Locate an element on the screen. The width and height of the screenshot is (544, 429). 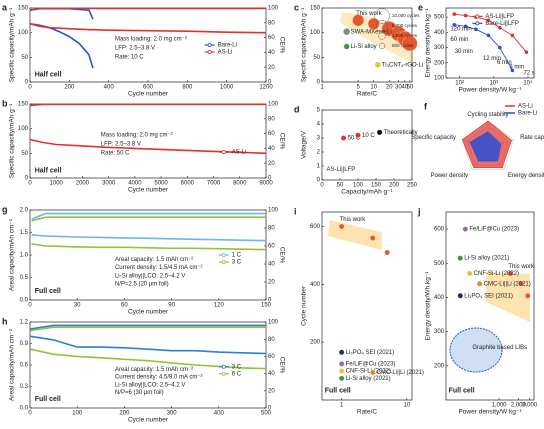
y-tick-label: 1.5 is located at coordinates (24, 233).